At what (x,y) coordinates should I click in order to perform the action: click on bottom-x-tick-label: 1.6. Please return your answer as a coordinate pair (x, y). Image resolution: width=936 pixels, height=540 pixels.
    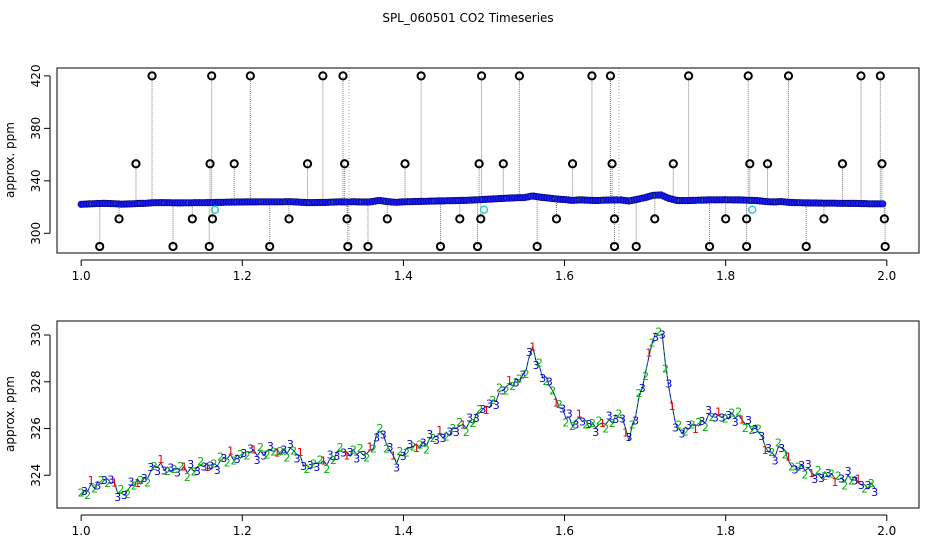
    Looking at the image, I should click on (564, 531).